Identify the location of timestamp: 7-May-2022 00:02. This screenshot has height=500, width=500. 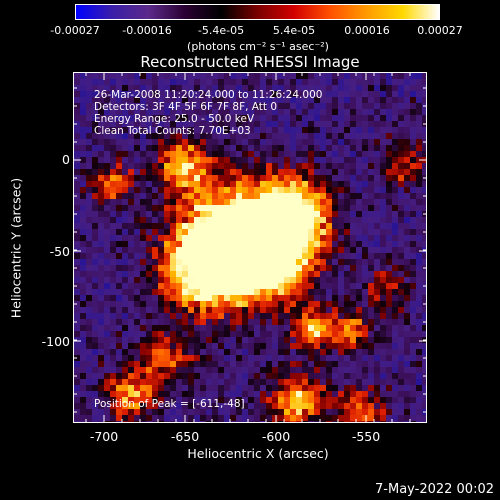
(434, 489).